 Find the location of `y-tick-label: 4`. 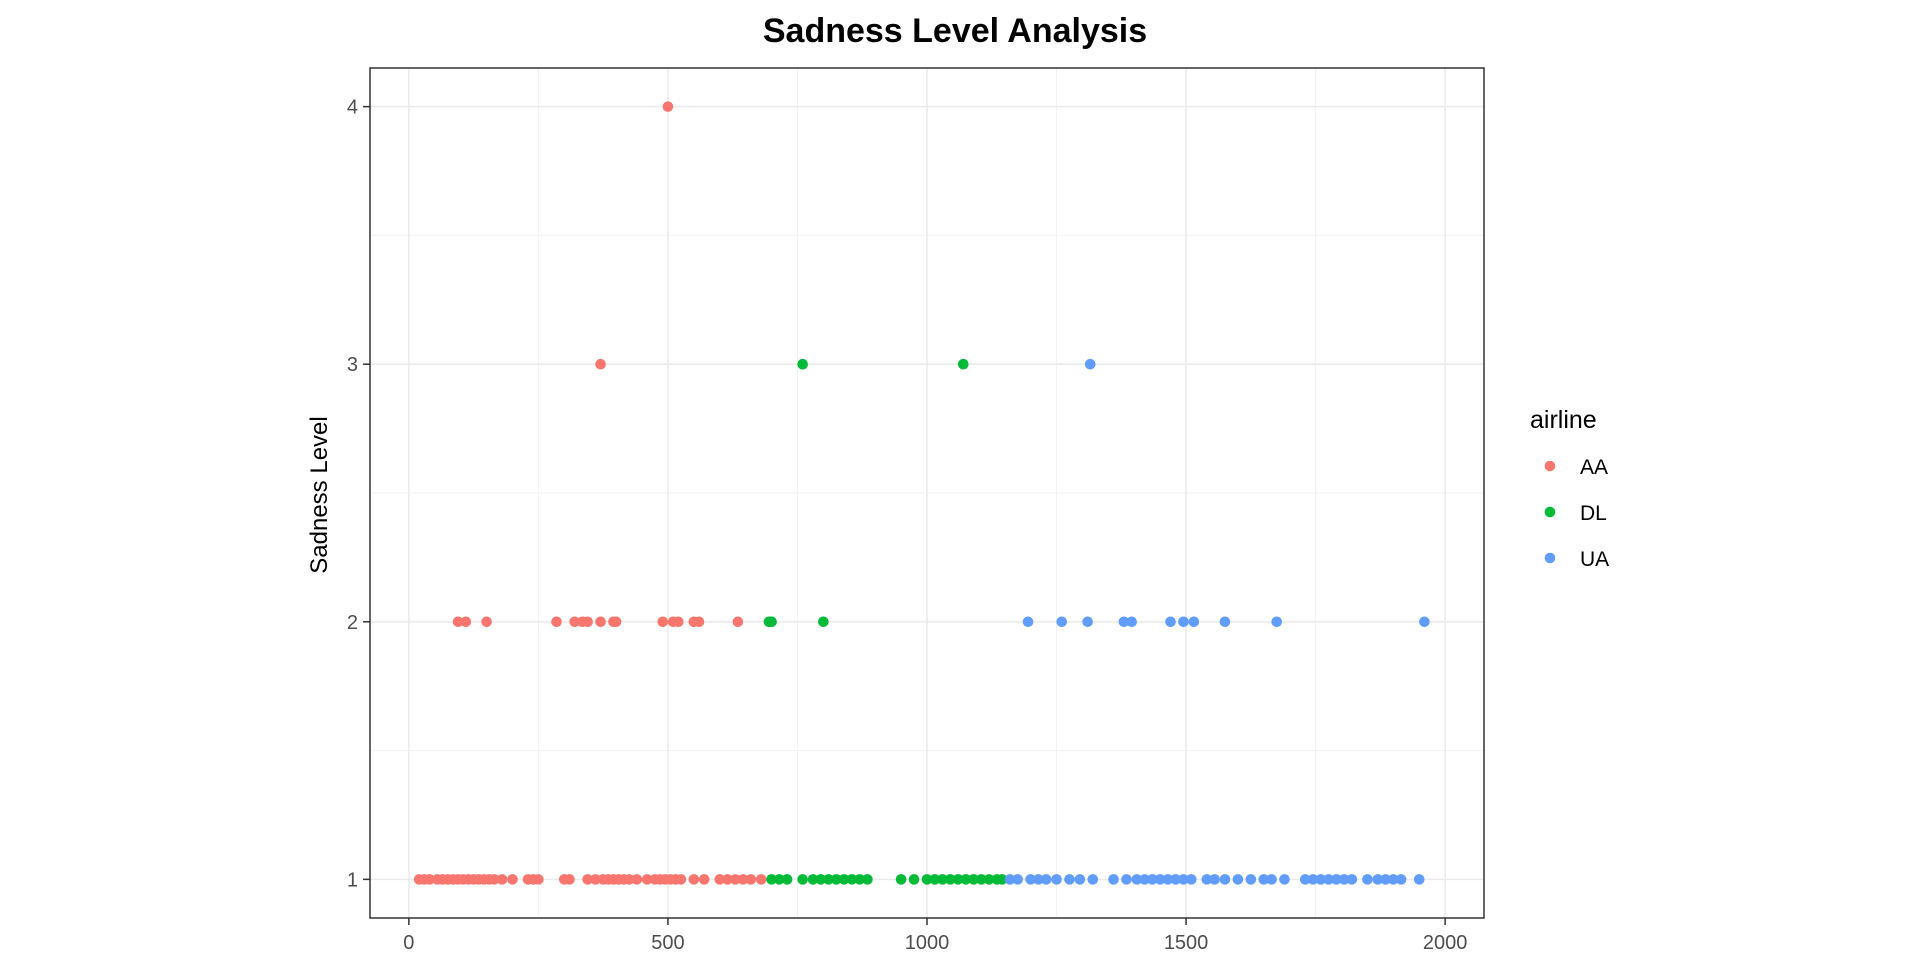

y-tick-label: 4 is located at coordinates (352, 108).